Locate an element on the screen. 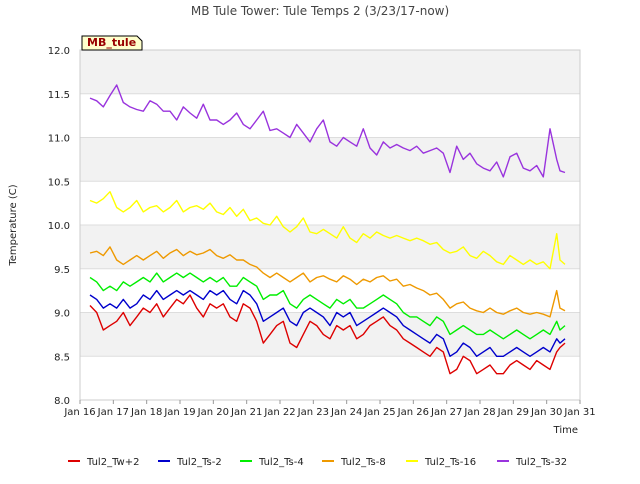  legend-label: Tul2_Ts-32 is located at coordinates (541, 462).